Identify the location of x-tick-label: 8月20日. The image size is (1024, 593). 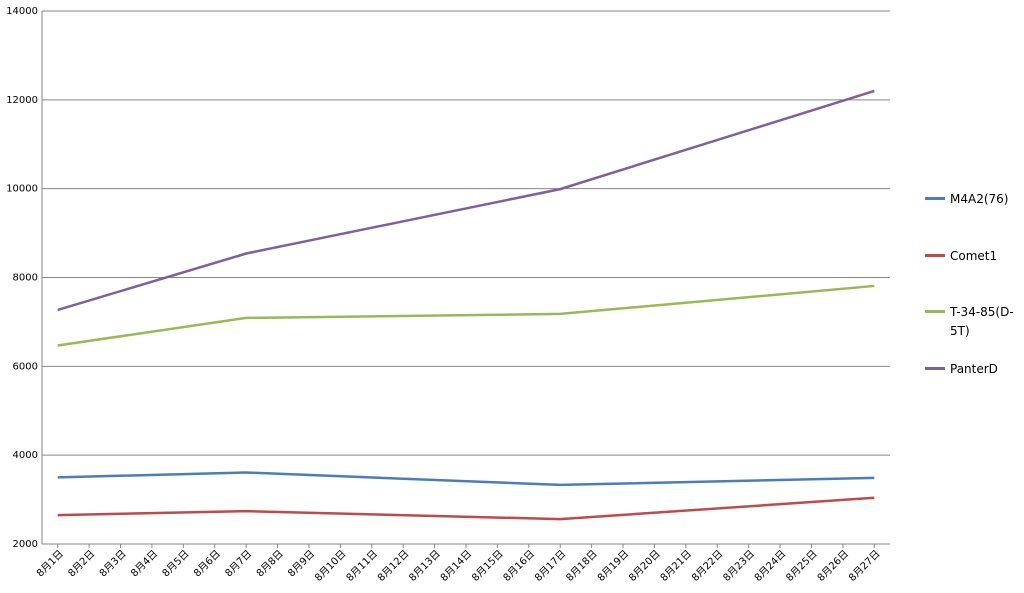
(645, 566).